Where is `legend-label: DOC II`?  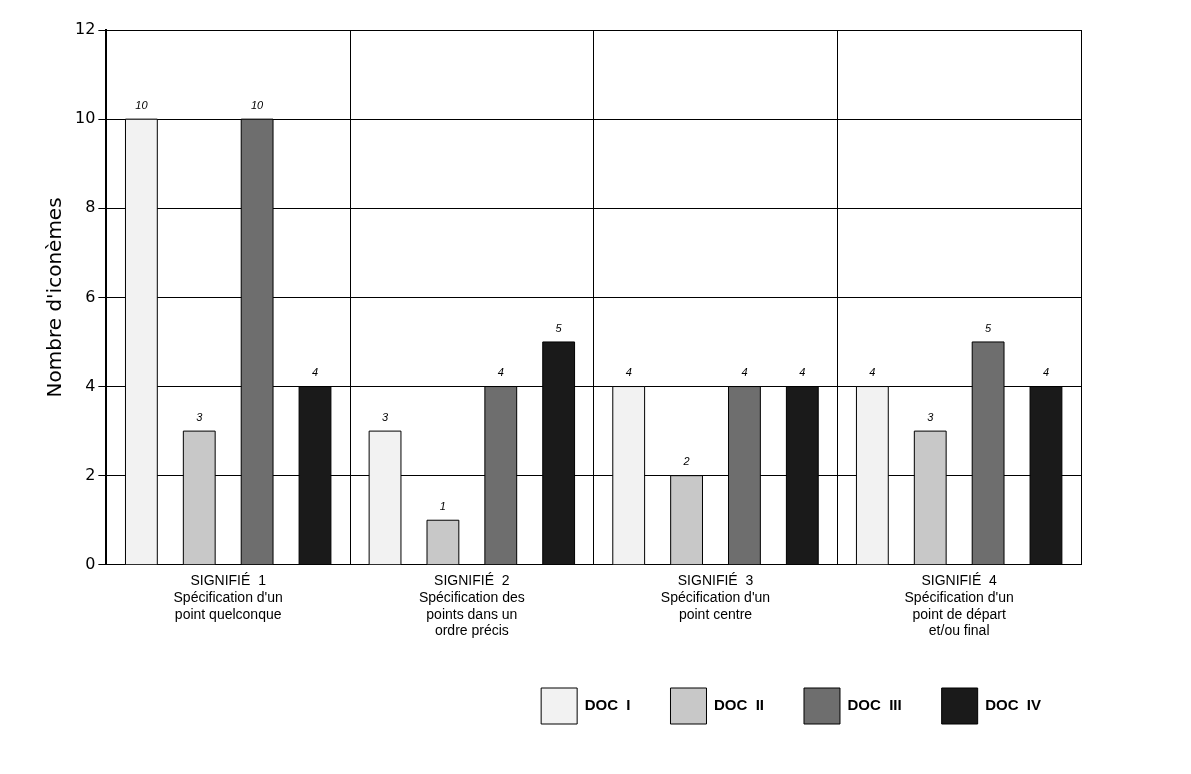 legend-label: DOC II is located at coordinates (738, 705).